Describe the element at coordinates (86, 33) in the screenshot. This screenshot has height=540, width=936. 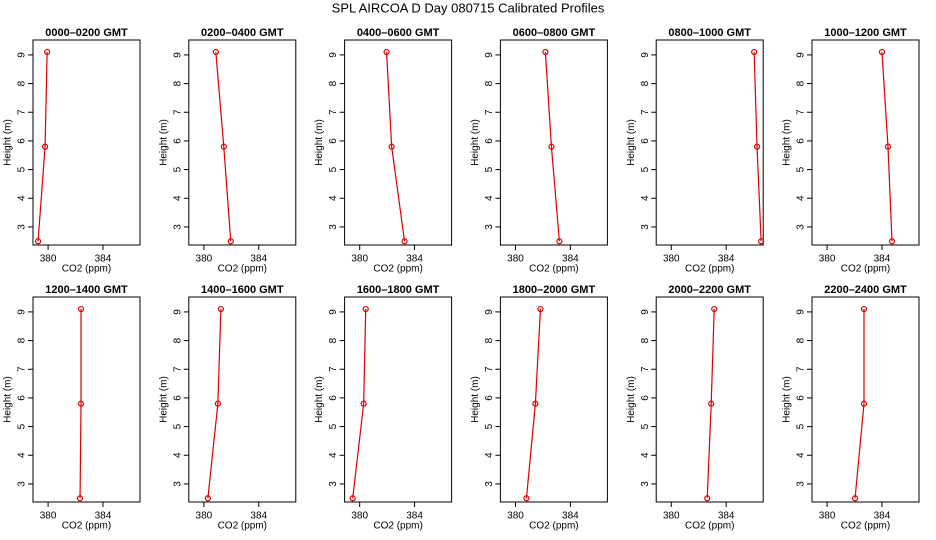
I see `panel-title: 0000–0200 GMT` at that location.